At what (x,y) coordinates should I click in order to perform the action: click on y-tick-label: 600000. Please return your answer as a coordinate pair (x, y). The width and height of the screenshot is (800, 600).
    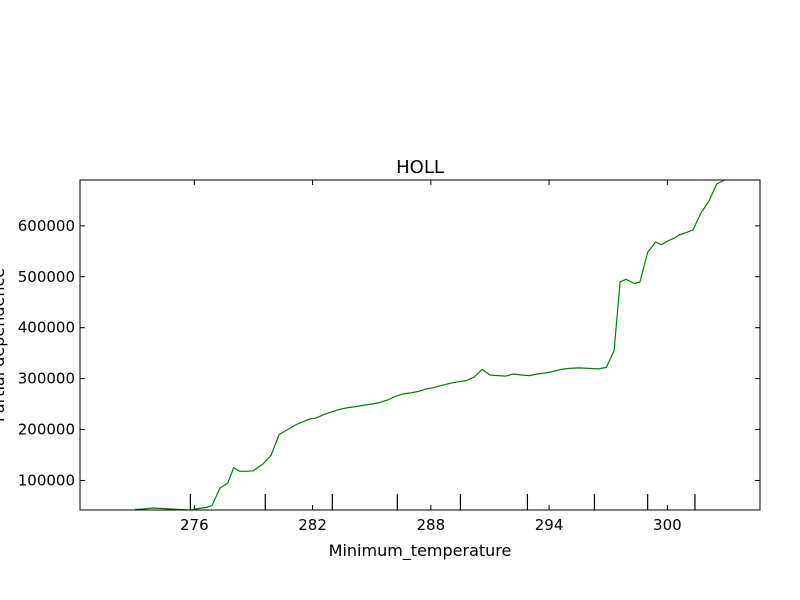
    Looking at the image, I should click on (46, 226).